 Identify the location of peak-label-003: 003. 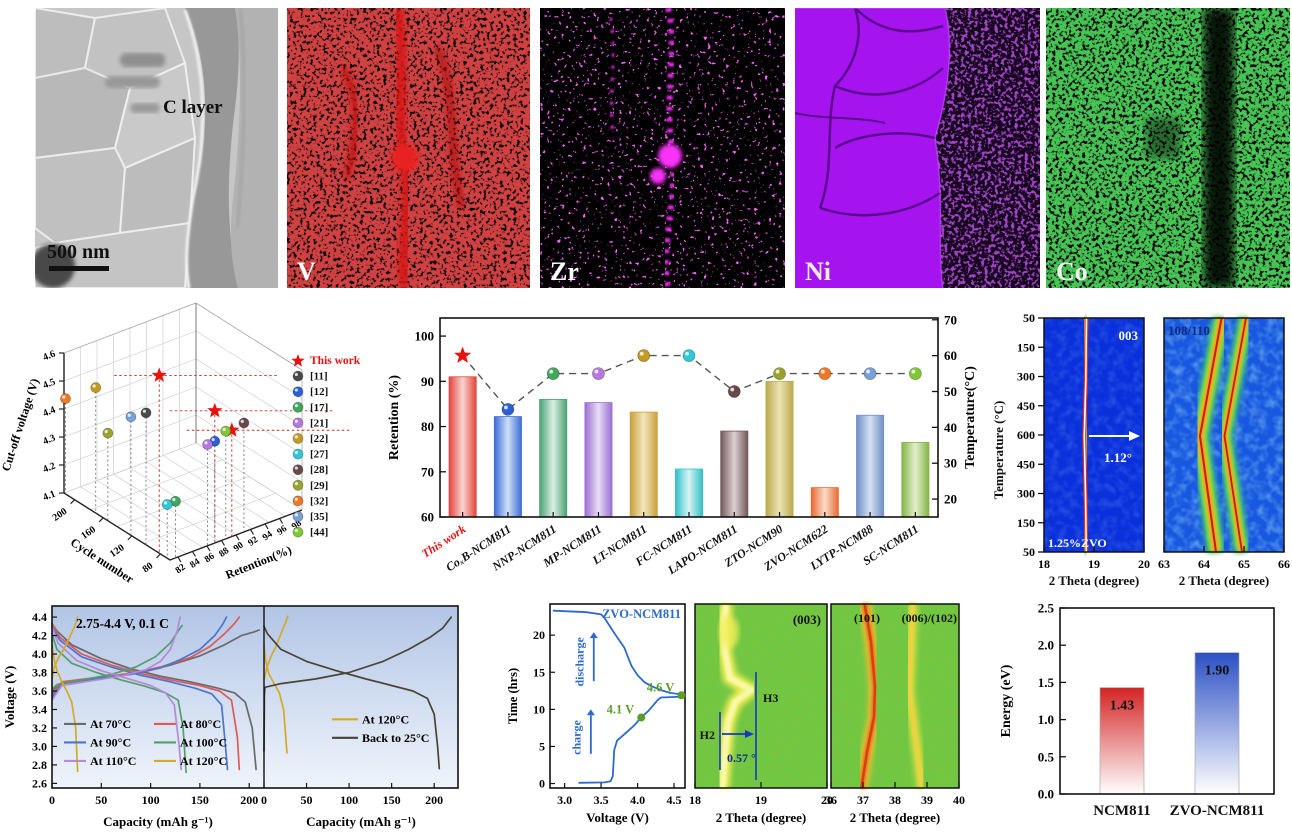
(1129, 335).